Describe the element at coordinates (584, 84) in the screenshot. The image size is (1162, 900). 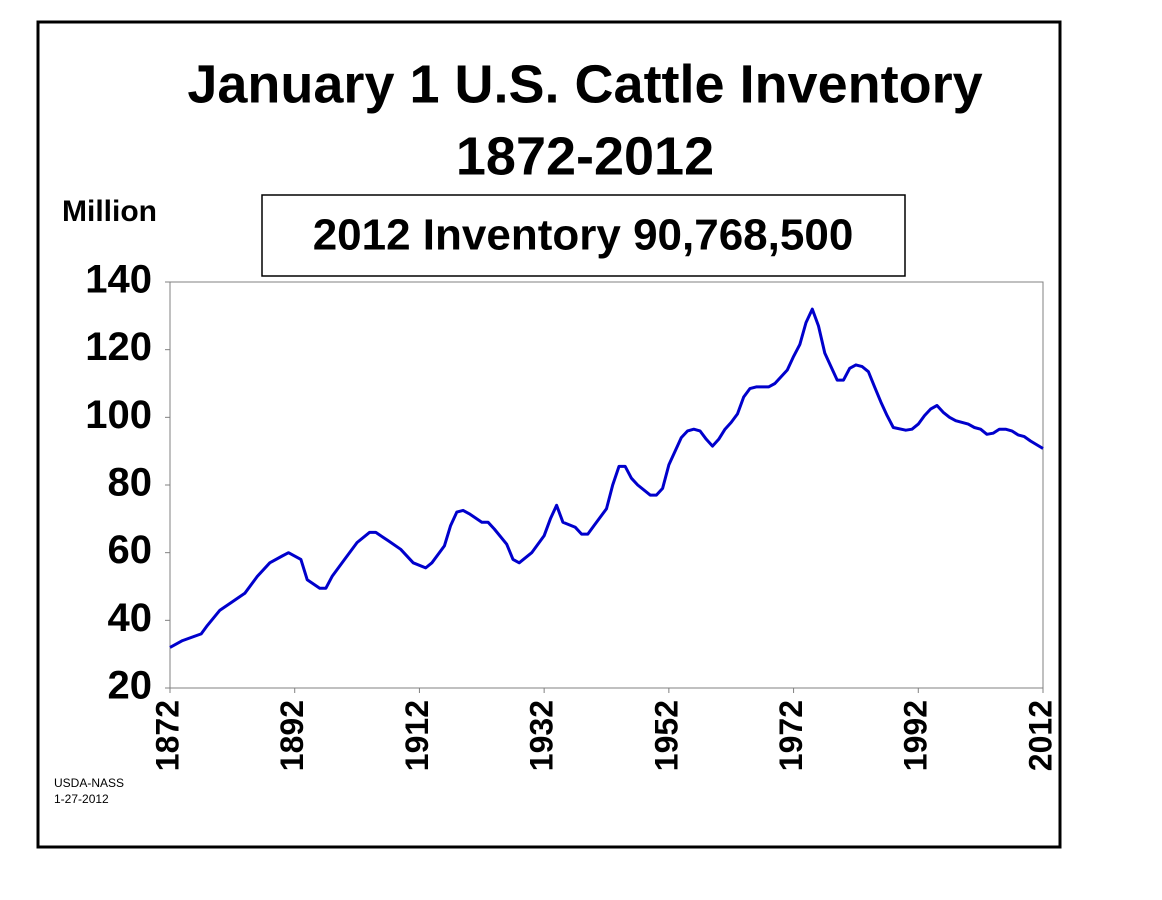
I see `chart-title: January 1 U.S. Cattle Inventory` at that location.